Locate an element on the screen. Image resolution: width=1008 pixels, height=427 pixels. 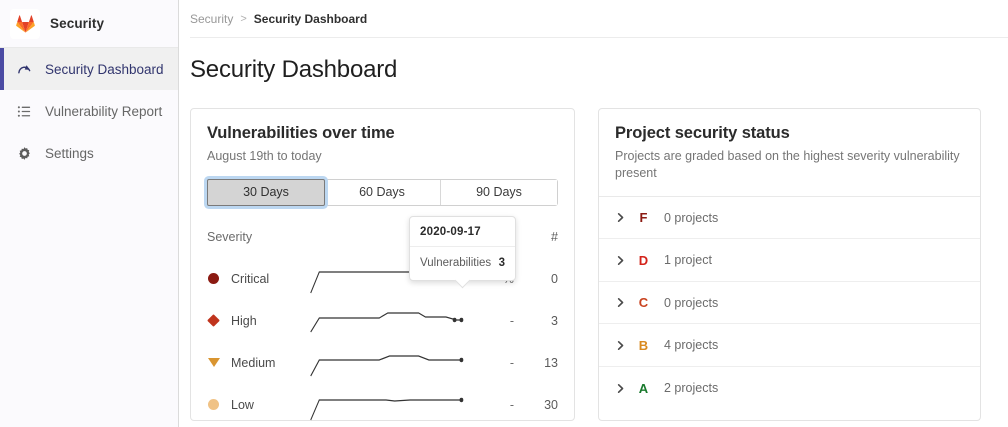
sidebar-item-settings: Settings is located at coordinates (89, 153).